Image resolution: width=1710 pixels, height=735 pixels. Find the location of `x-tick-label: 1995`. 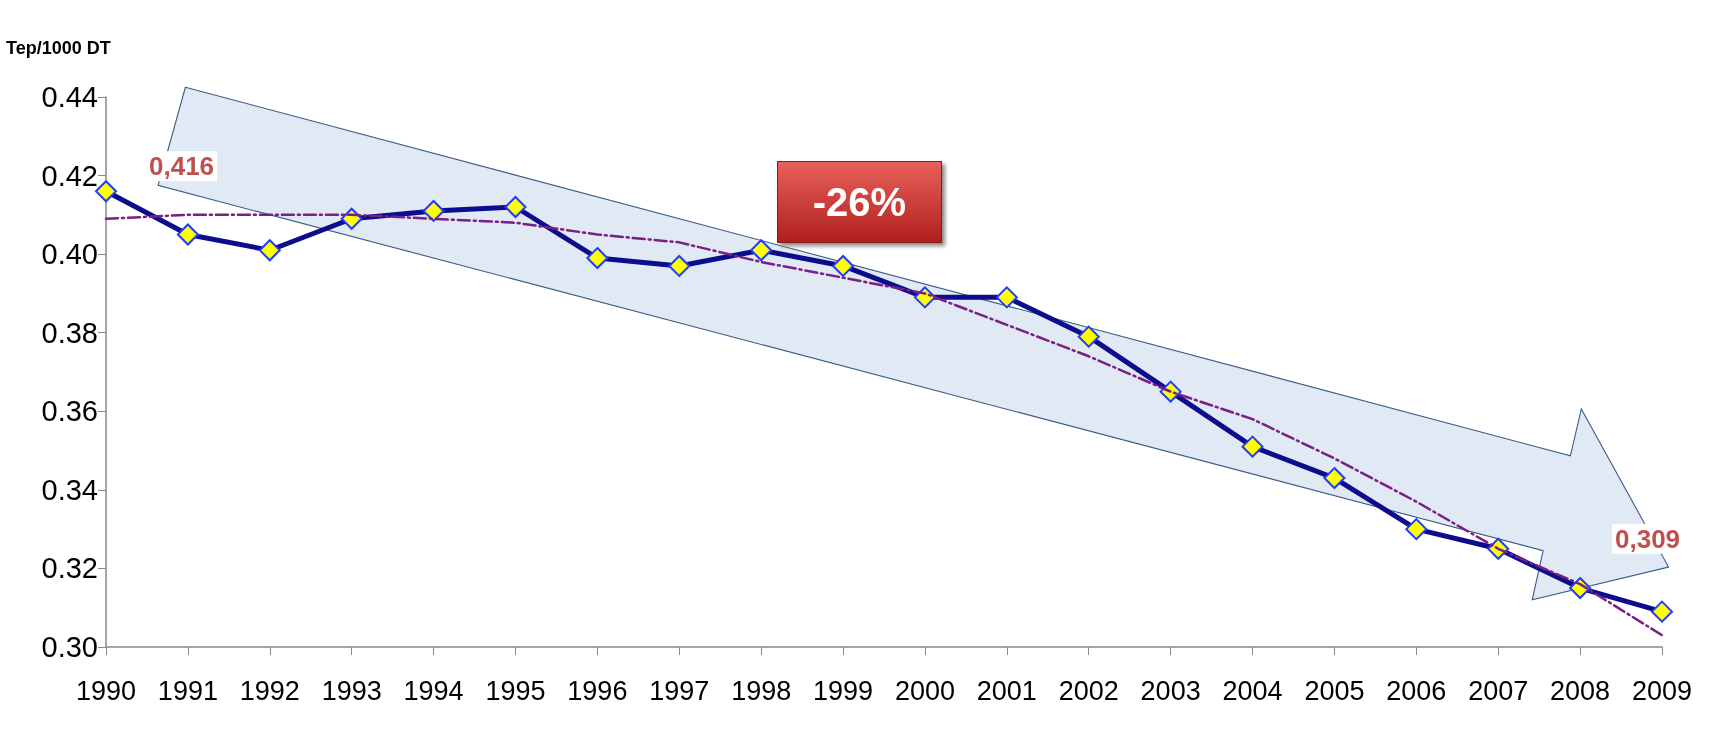

x-tick-label: 1995 is located at coordinates (515, 690).